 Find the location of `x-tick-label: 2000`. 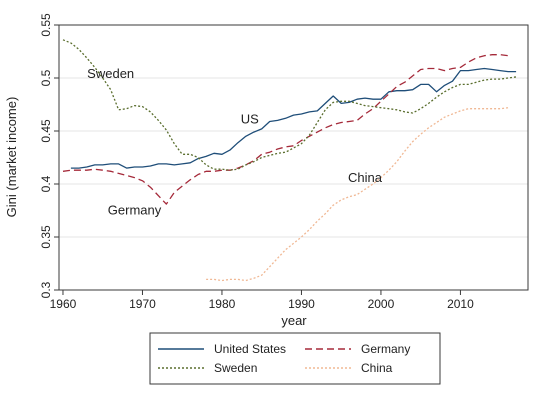

x-tick-label: 2000 is located at coordinates (381, 304).